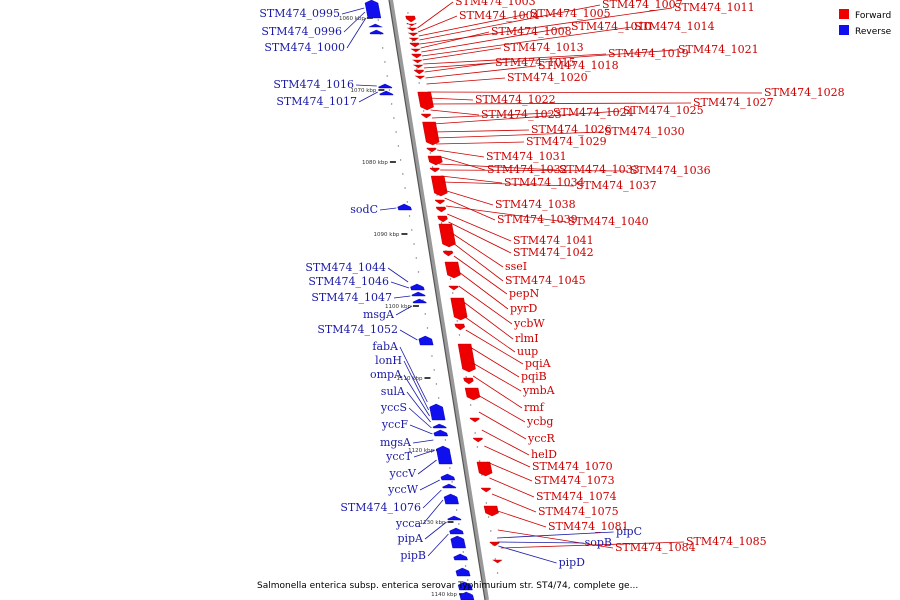  I want to click on forward-gene-label: STM474_1032, so click(527, 169).